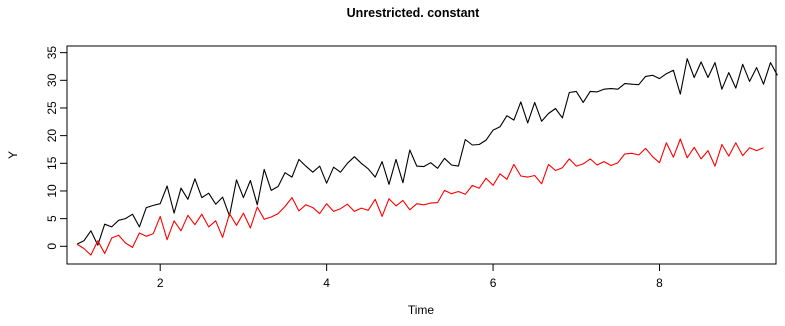  What do you see at coordinates (493, 283) in the screenshot?
I see `x-tick-label: 6` at bounding box center [493, 283].